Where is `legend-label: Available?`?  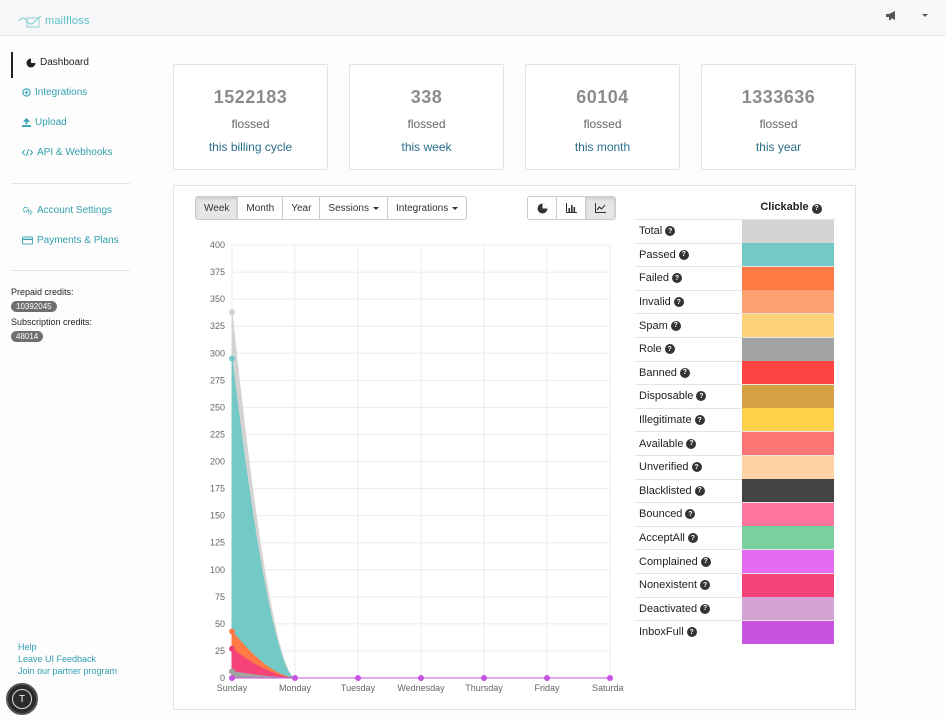 legend-label: Available? is located at coordinates (688, 444).